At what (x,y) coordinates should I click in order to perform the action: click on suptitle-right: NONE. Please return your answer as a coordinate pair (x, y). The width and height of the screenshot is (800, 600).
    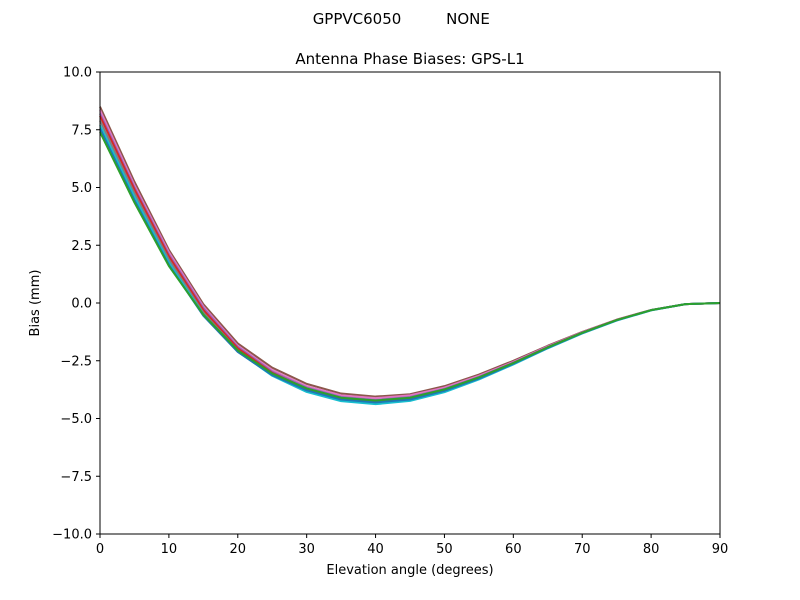
    Looking at the image, I should click on (468, 19).